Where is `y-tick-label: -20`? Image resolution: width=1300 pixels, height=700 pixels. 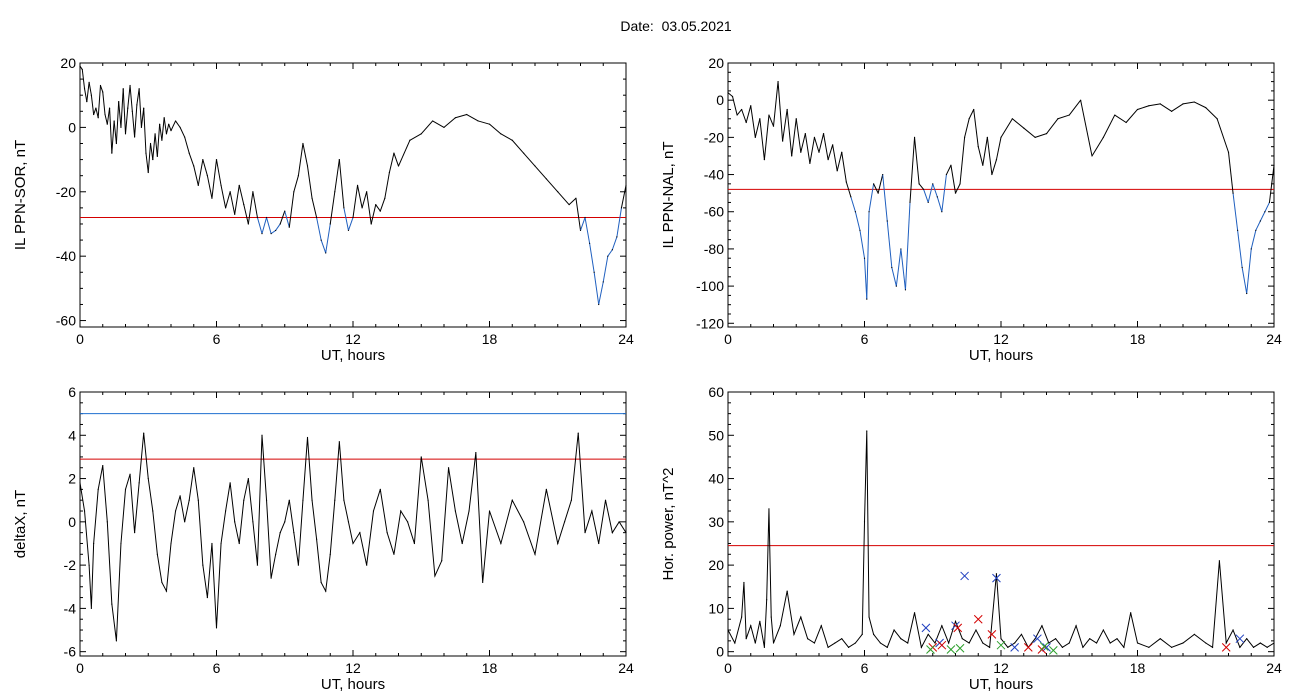
y-tick-label: -20 is located at coordinates (714, 137).